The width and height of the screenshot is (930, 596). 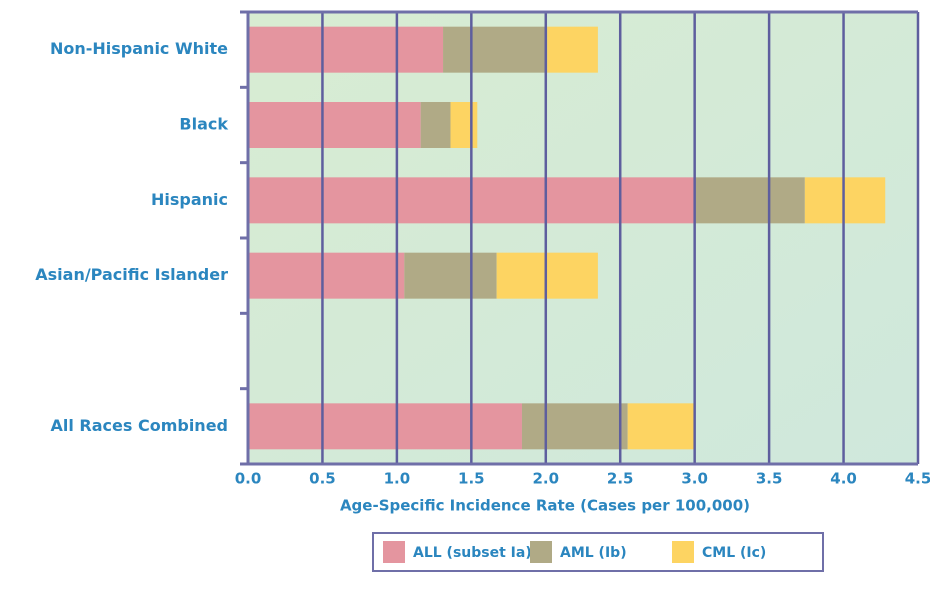 What do you see at coordinates (734, 553) in the screenshot?
I see `legend-label: CML (Ic)` at bounding box center [734, 553].